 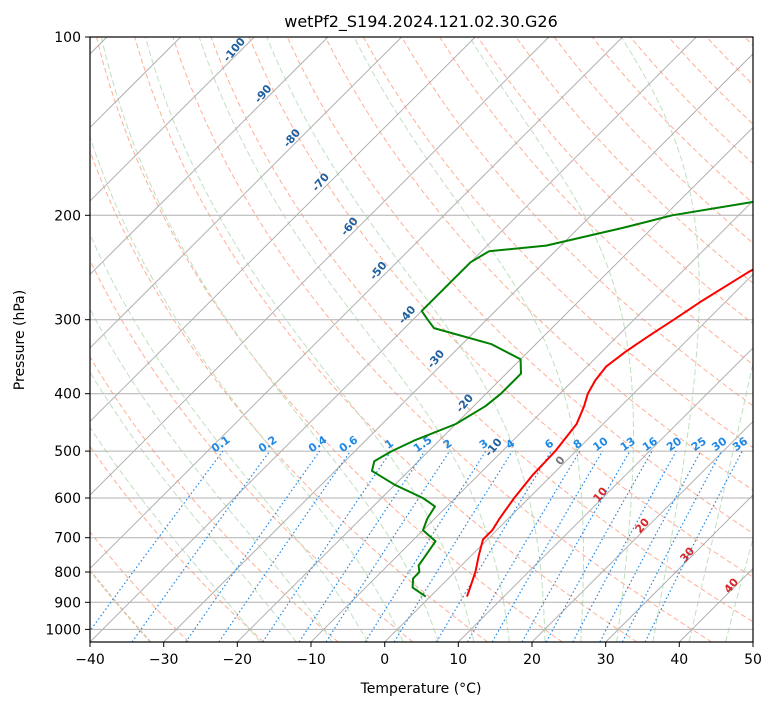 I want to click on y-tick-label: 100, so click(x=67, y=38).